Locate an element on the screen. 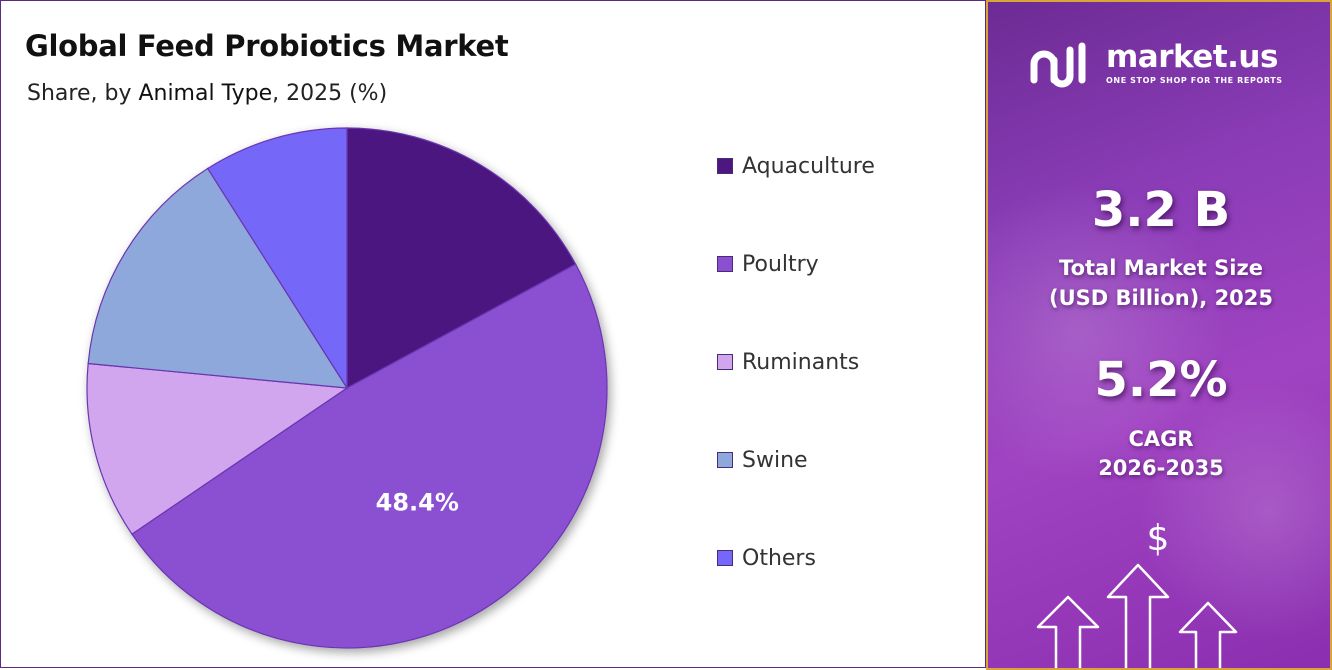 The image size is (1332, 670). brand-name: market.us is located at coordinates (1192, 57).